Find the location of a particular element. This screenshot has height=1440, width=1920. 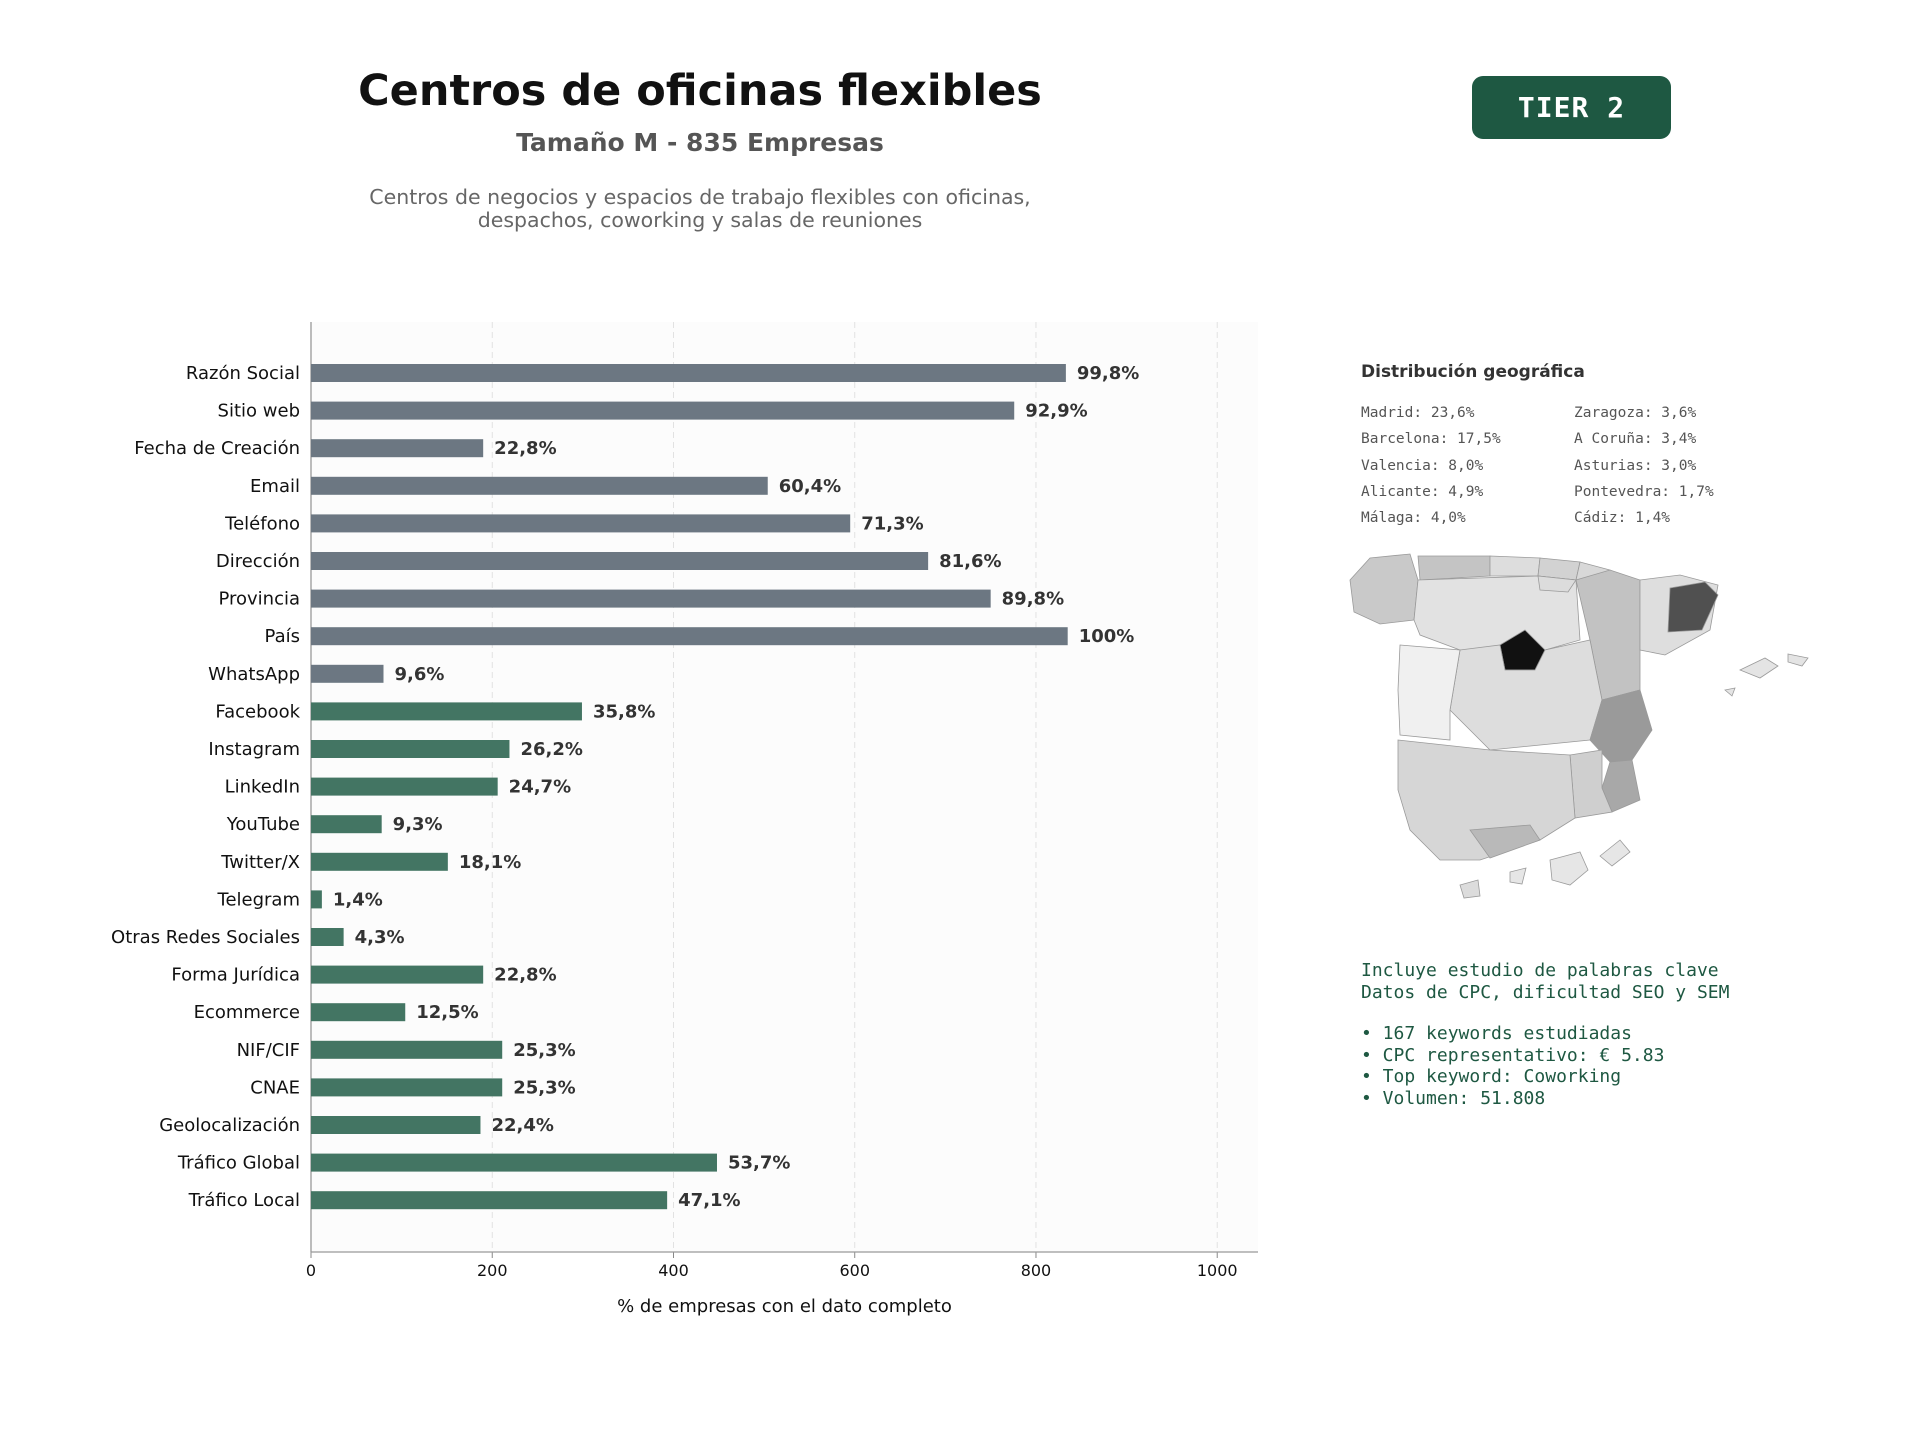

category-label: Dirección is located at coordinates (258, 561).